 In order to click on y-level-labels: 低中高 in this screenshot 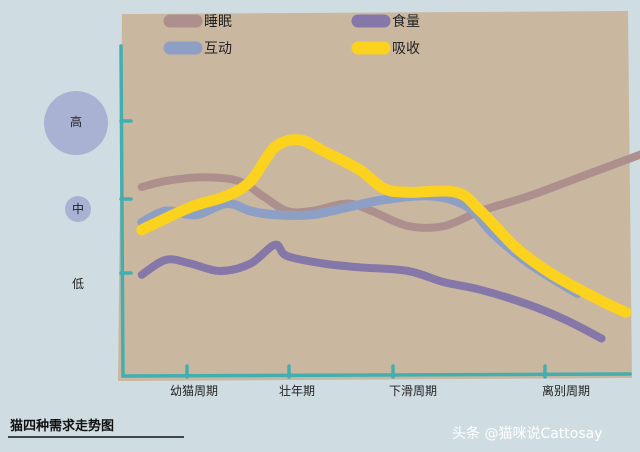, I will do `click(76, 191)`.